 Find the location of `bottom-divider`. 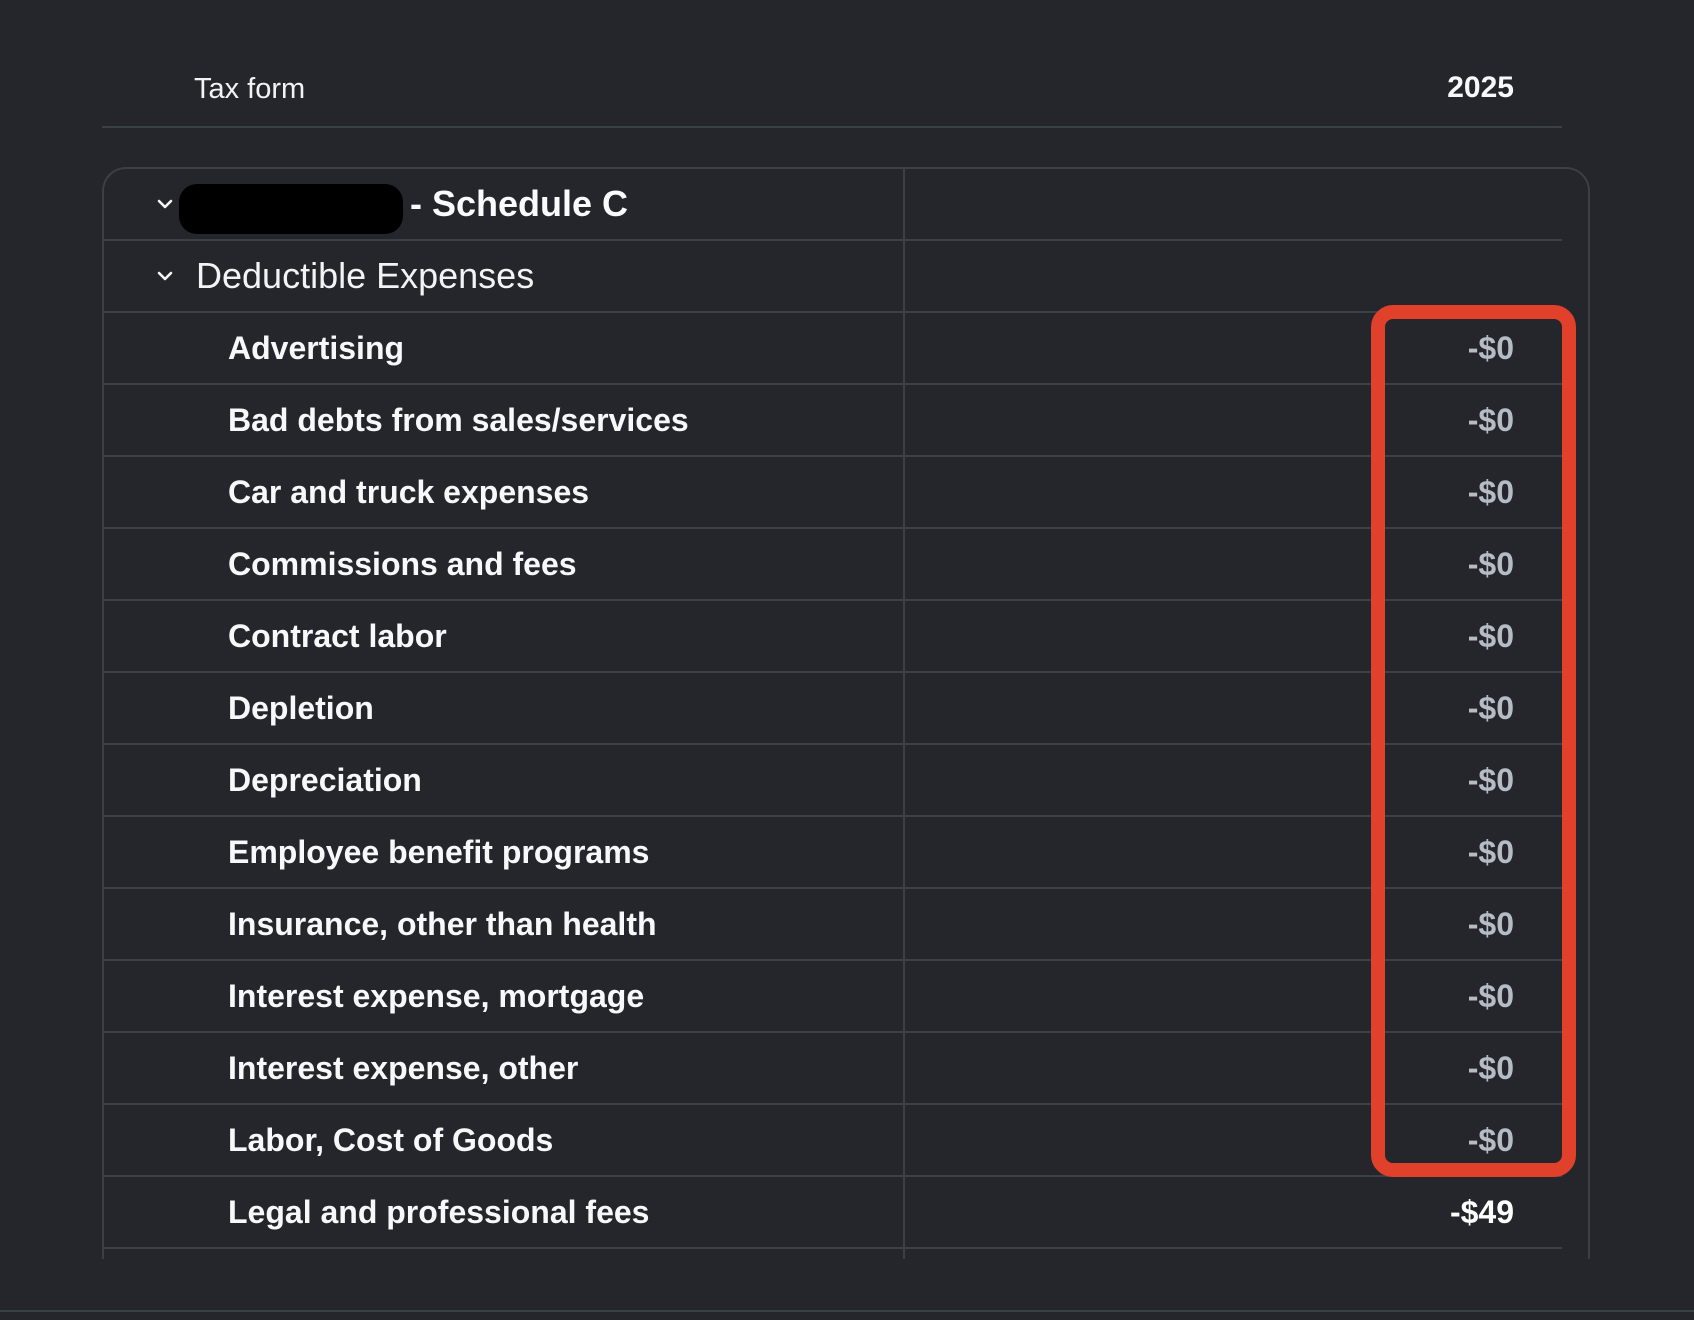

bottom-divider is located at coordinates (847, 1311).